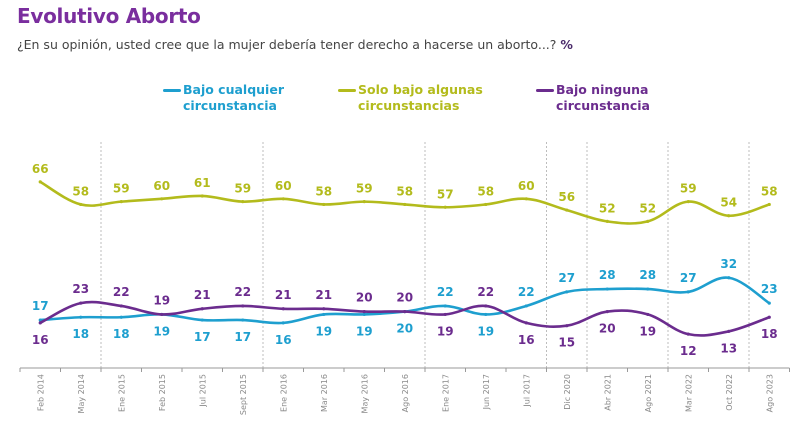  What do you see at coordinates (769, 393) in the screenshot?
I see `x-tick-label: Ago 2023` at bounding box center [769, 393].